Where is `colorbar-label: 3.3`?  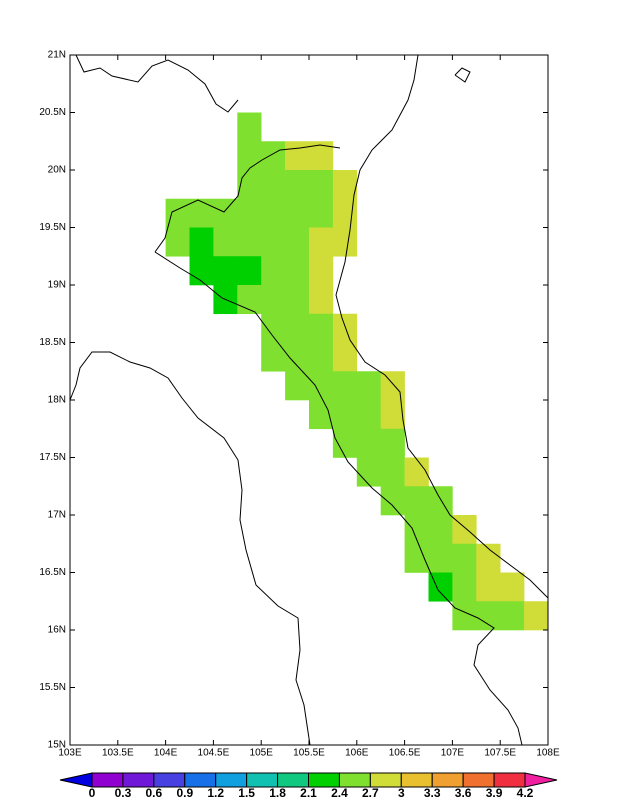 colorbar-label: 3.3 is located at coordinates (432, 793).